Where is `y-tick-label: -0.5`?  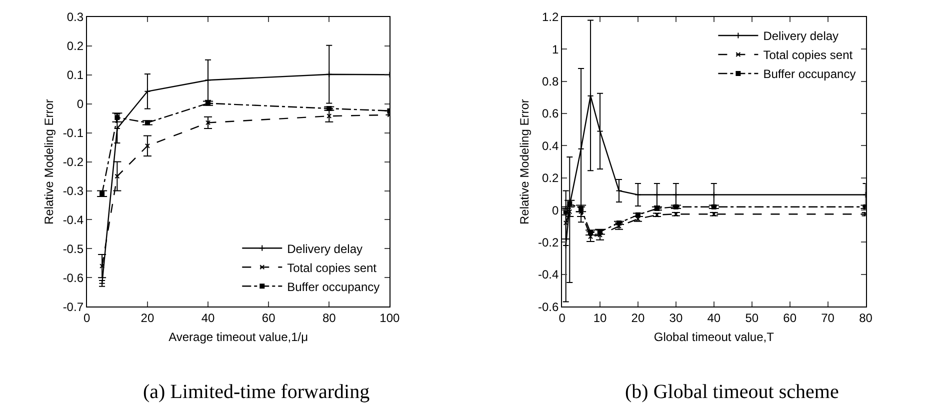
y-tick-label: -0.5 is located at coordinates (73, 249).